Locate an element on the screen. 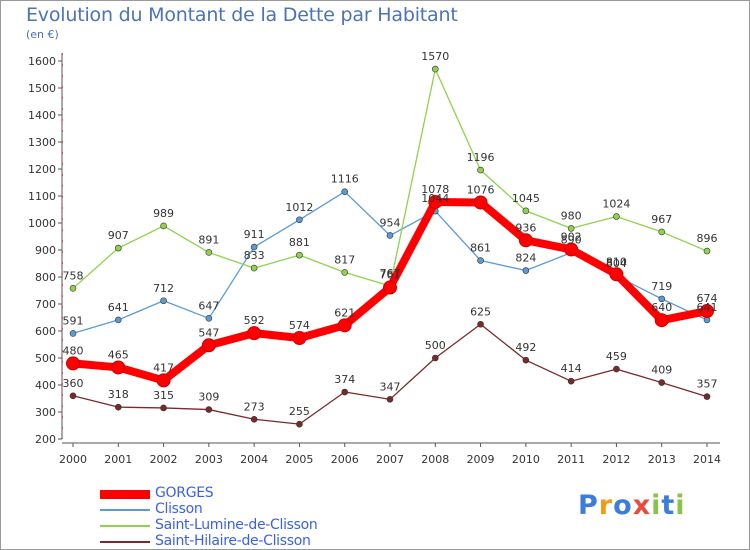 Image resolution: width=750 pixels, height=550 pixels. data-label: 465 is located at coordinates (118, 354).